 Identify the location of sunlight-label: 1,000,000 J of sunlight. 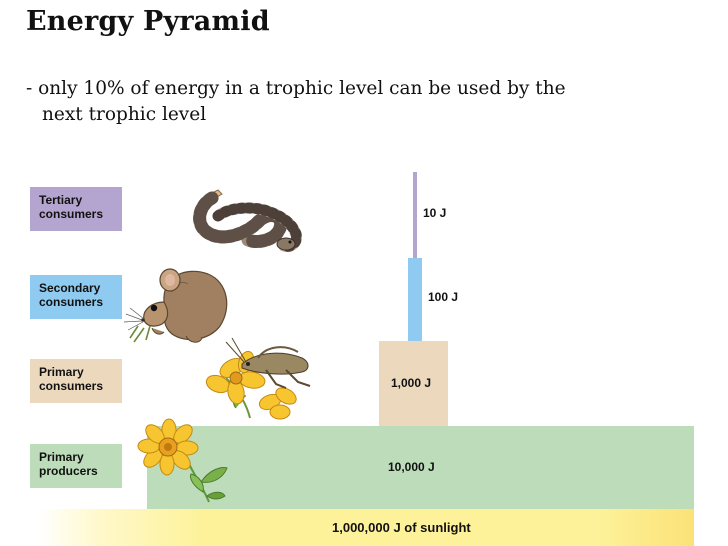
(401, 527).